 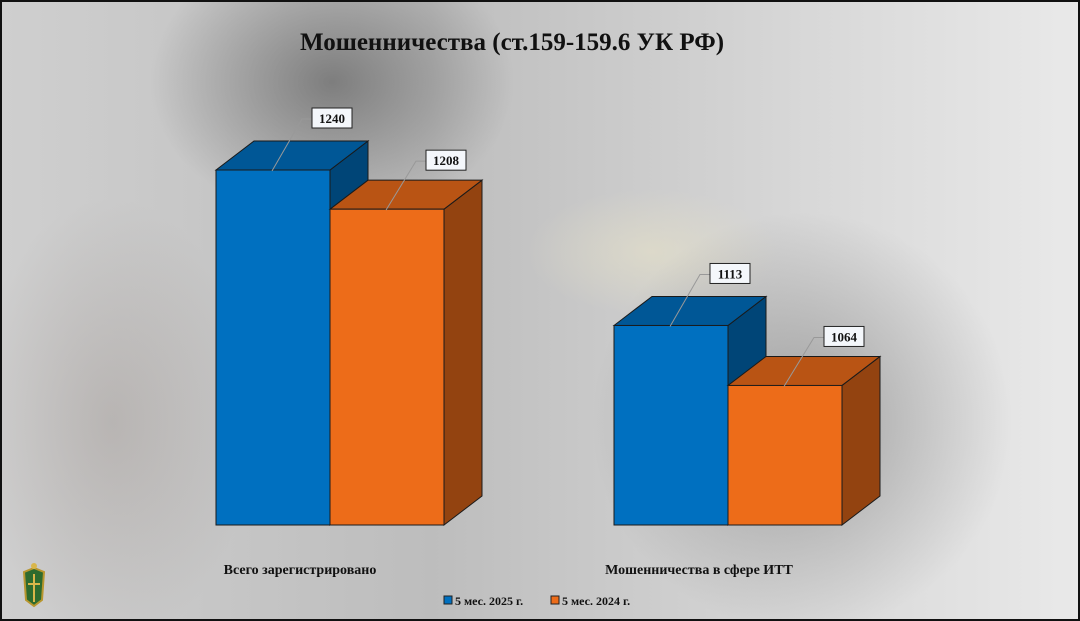 What do you see at coordinates (699, 570) in the screenshot?
I see `category-label-1: Мошенничества в сфере ИТТ` at bounding box center [699, 570].